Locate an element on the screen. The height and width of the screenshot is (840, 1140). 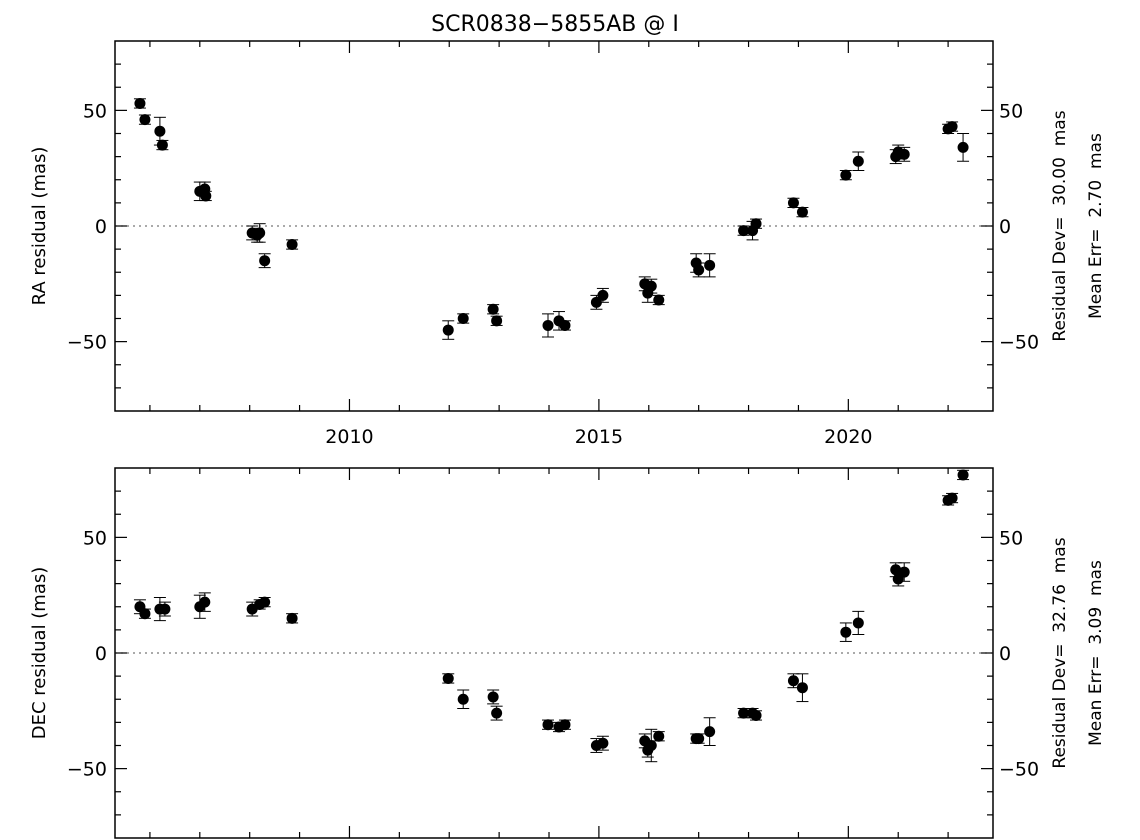
ra-residual-dev-label: Residual Dev= 30.00 mas is located at coordinates (1060, 225).